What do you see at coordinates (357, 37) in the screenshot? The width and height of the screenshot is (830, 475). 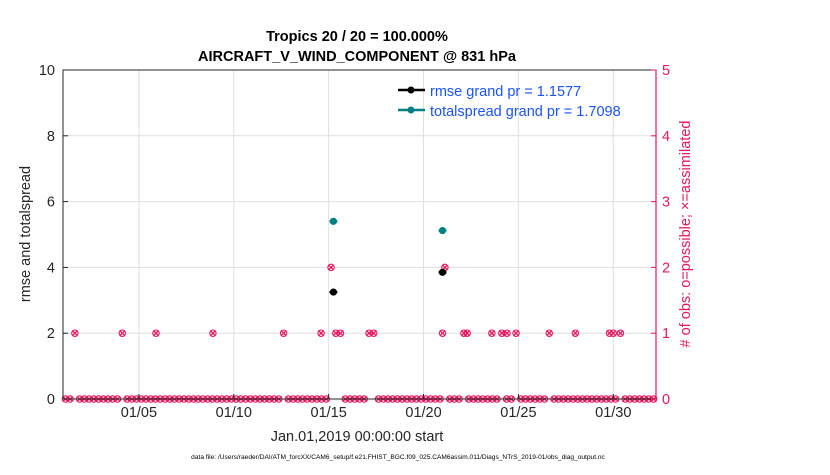 I see `chart-title: Tropics 20 / 20 = 100.000%` at bounding box center [357, 37].